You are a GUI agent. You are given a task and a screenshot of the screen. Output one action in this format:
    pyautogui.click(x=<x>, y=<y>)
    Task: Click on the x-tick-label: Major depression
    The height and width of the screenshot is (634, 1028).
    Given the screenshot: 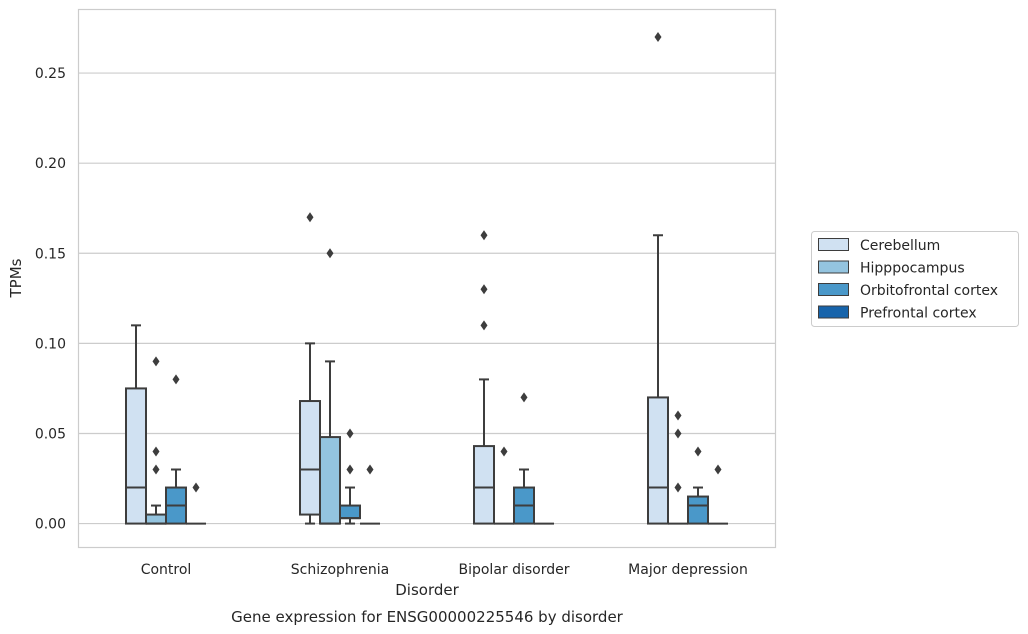 What is the action you would take?
    pyautogui.click(x=688, y=570)
    